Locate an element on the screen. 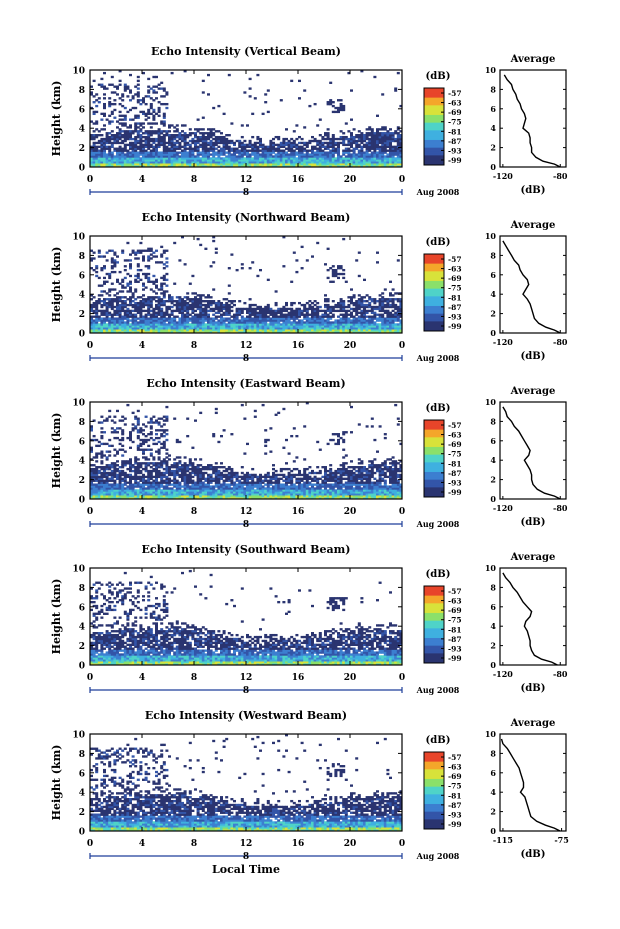  y-axis-label: Height (km) is located at coordinates (56, 285).